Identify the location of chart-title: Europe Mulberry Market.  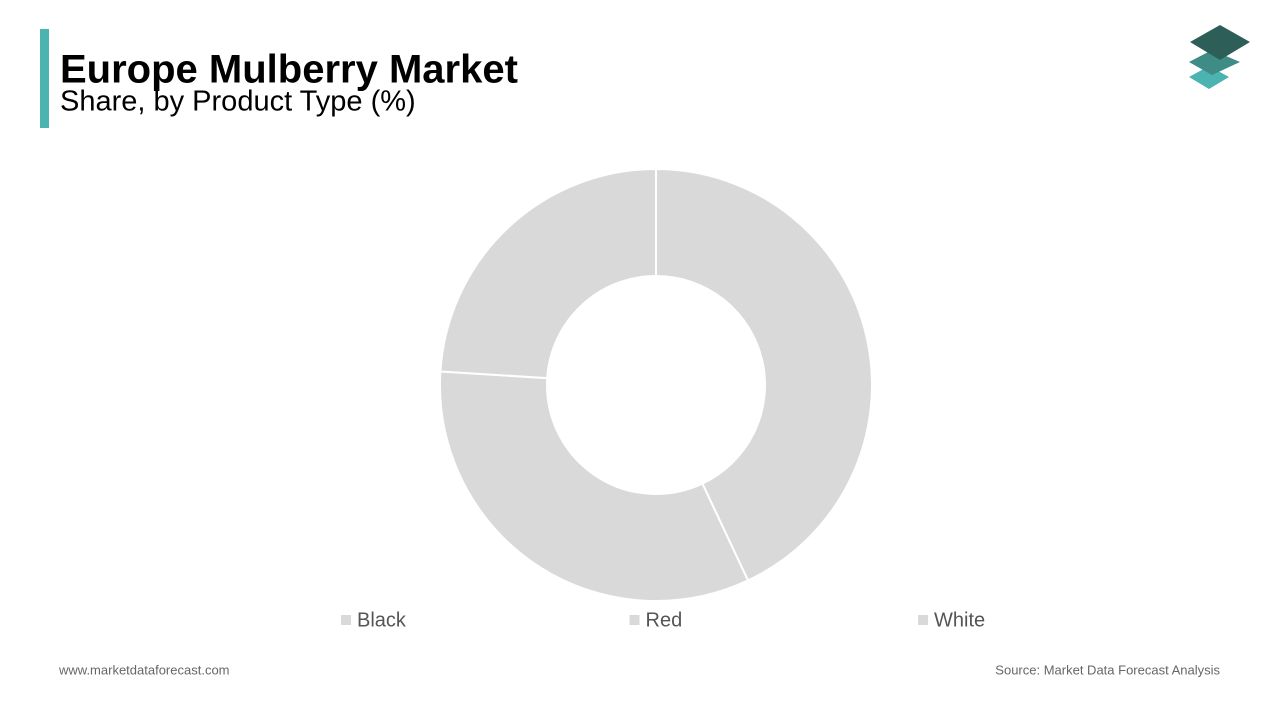
(289, 70).